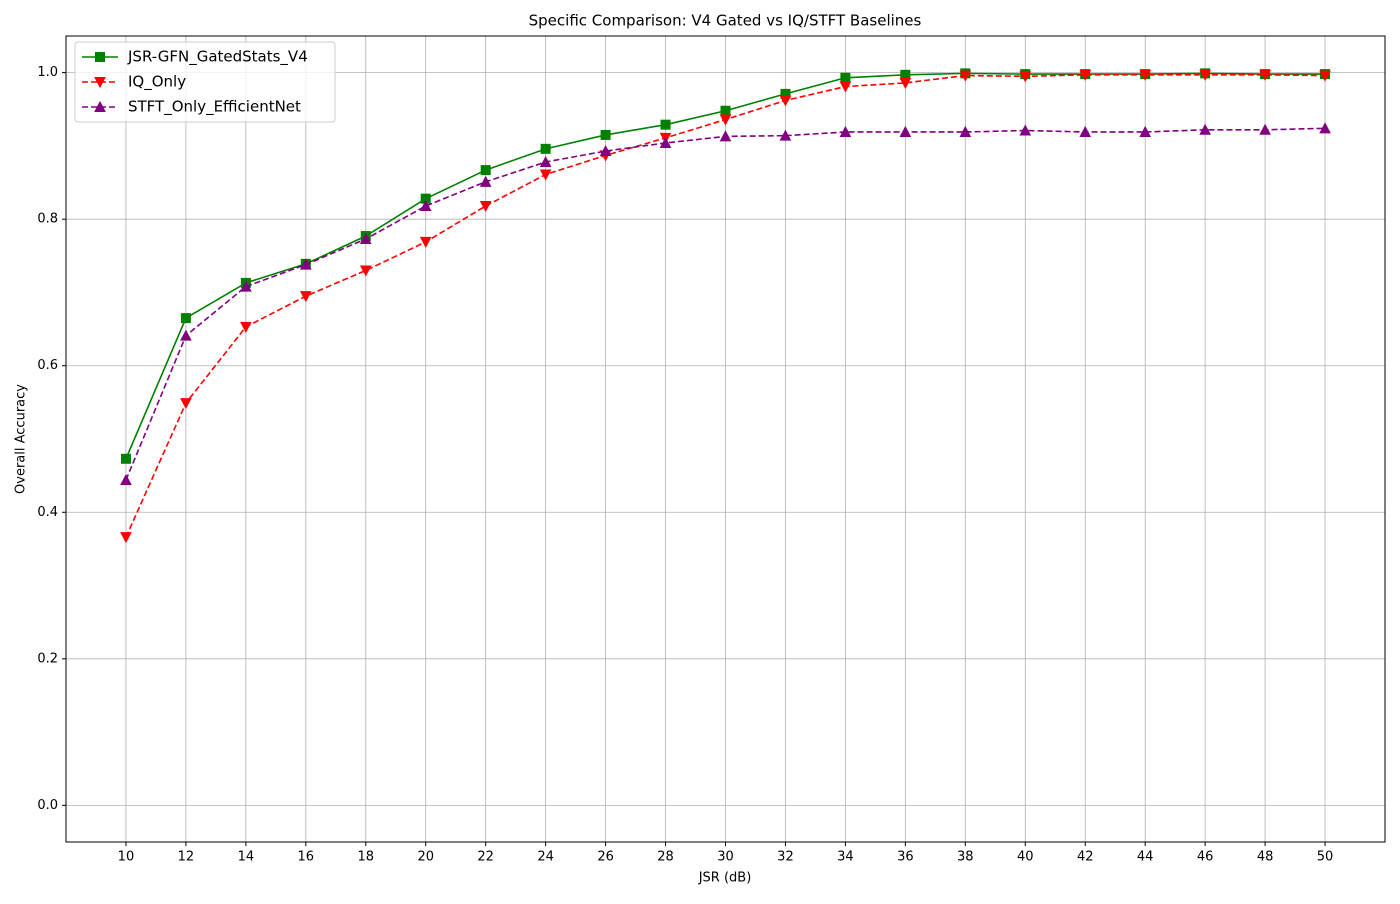  Describe the element at coordinates (1085, 857) in the screenshot. I see `x-tick-label: 42` at that location.